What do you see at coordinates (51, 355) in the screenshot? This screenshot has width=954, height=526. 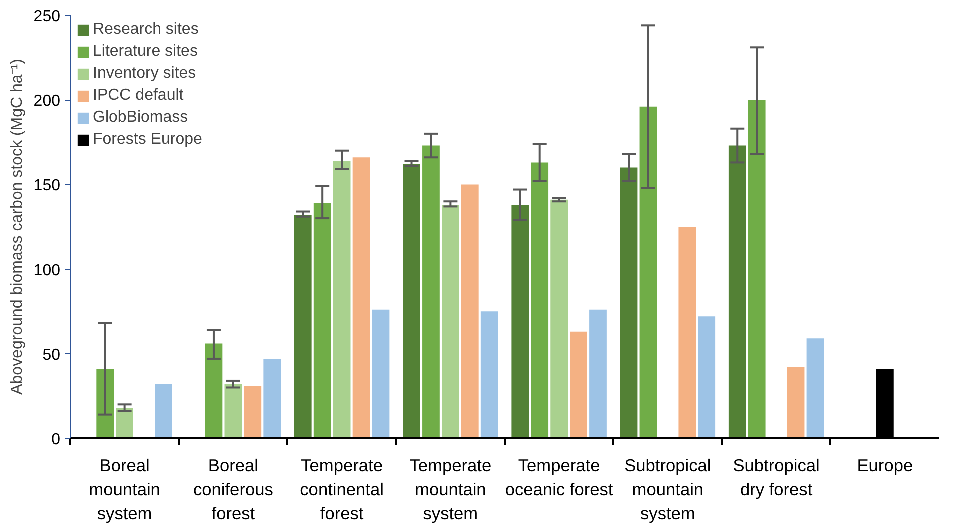 I see `y-tick-label: 50` at bounding box center [51, 355].